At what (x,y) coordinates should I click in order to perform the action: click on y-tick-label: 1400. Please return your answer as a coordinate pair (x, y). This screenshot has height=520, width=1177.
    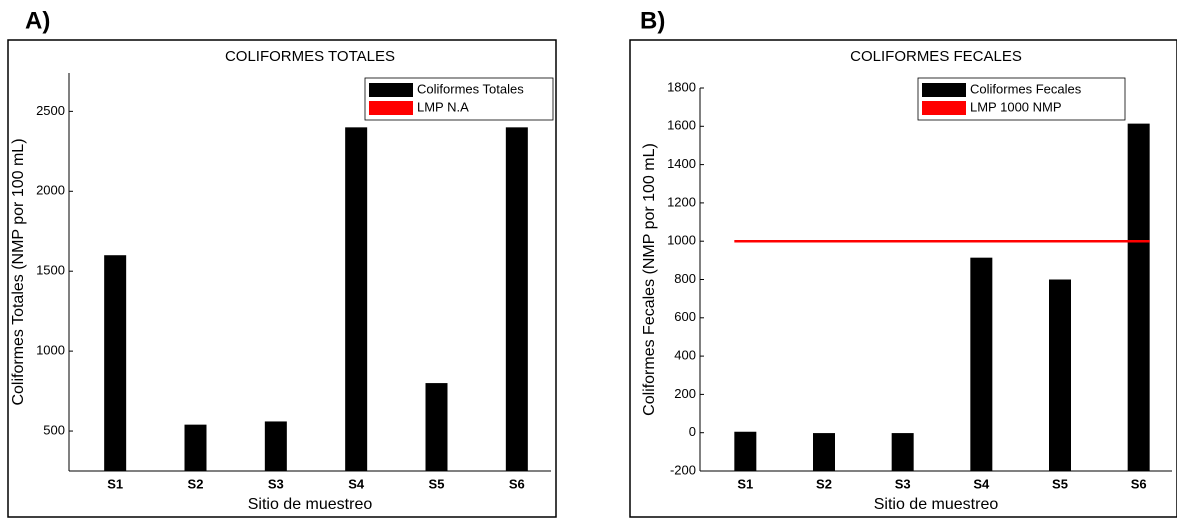
    Looking at the image, I should click on (681, 163).